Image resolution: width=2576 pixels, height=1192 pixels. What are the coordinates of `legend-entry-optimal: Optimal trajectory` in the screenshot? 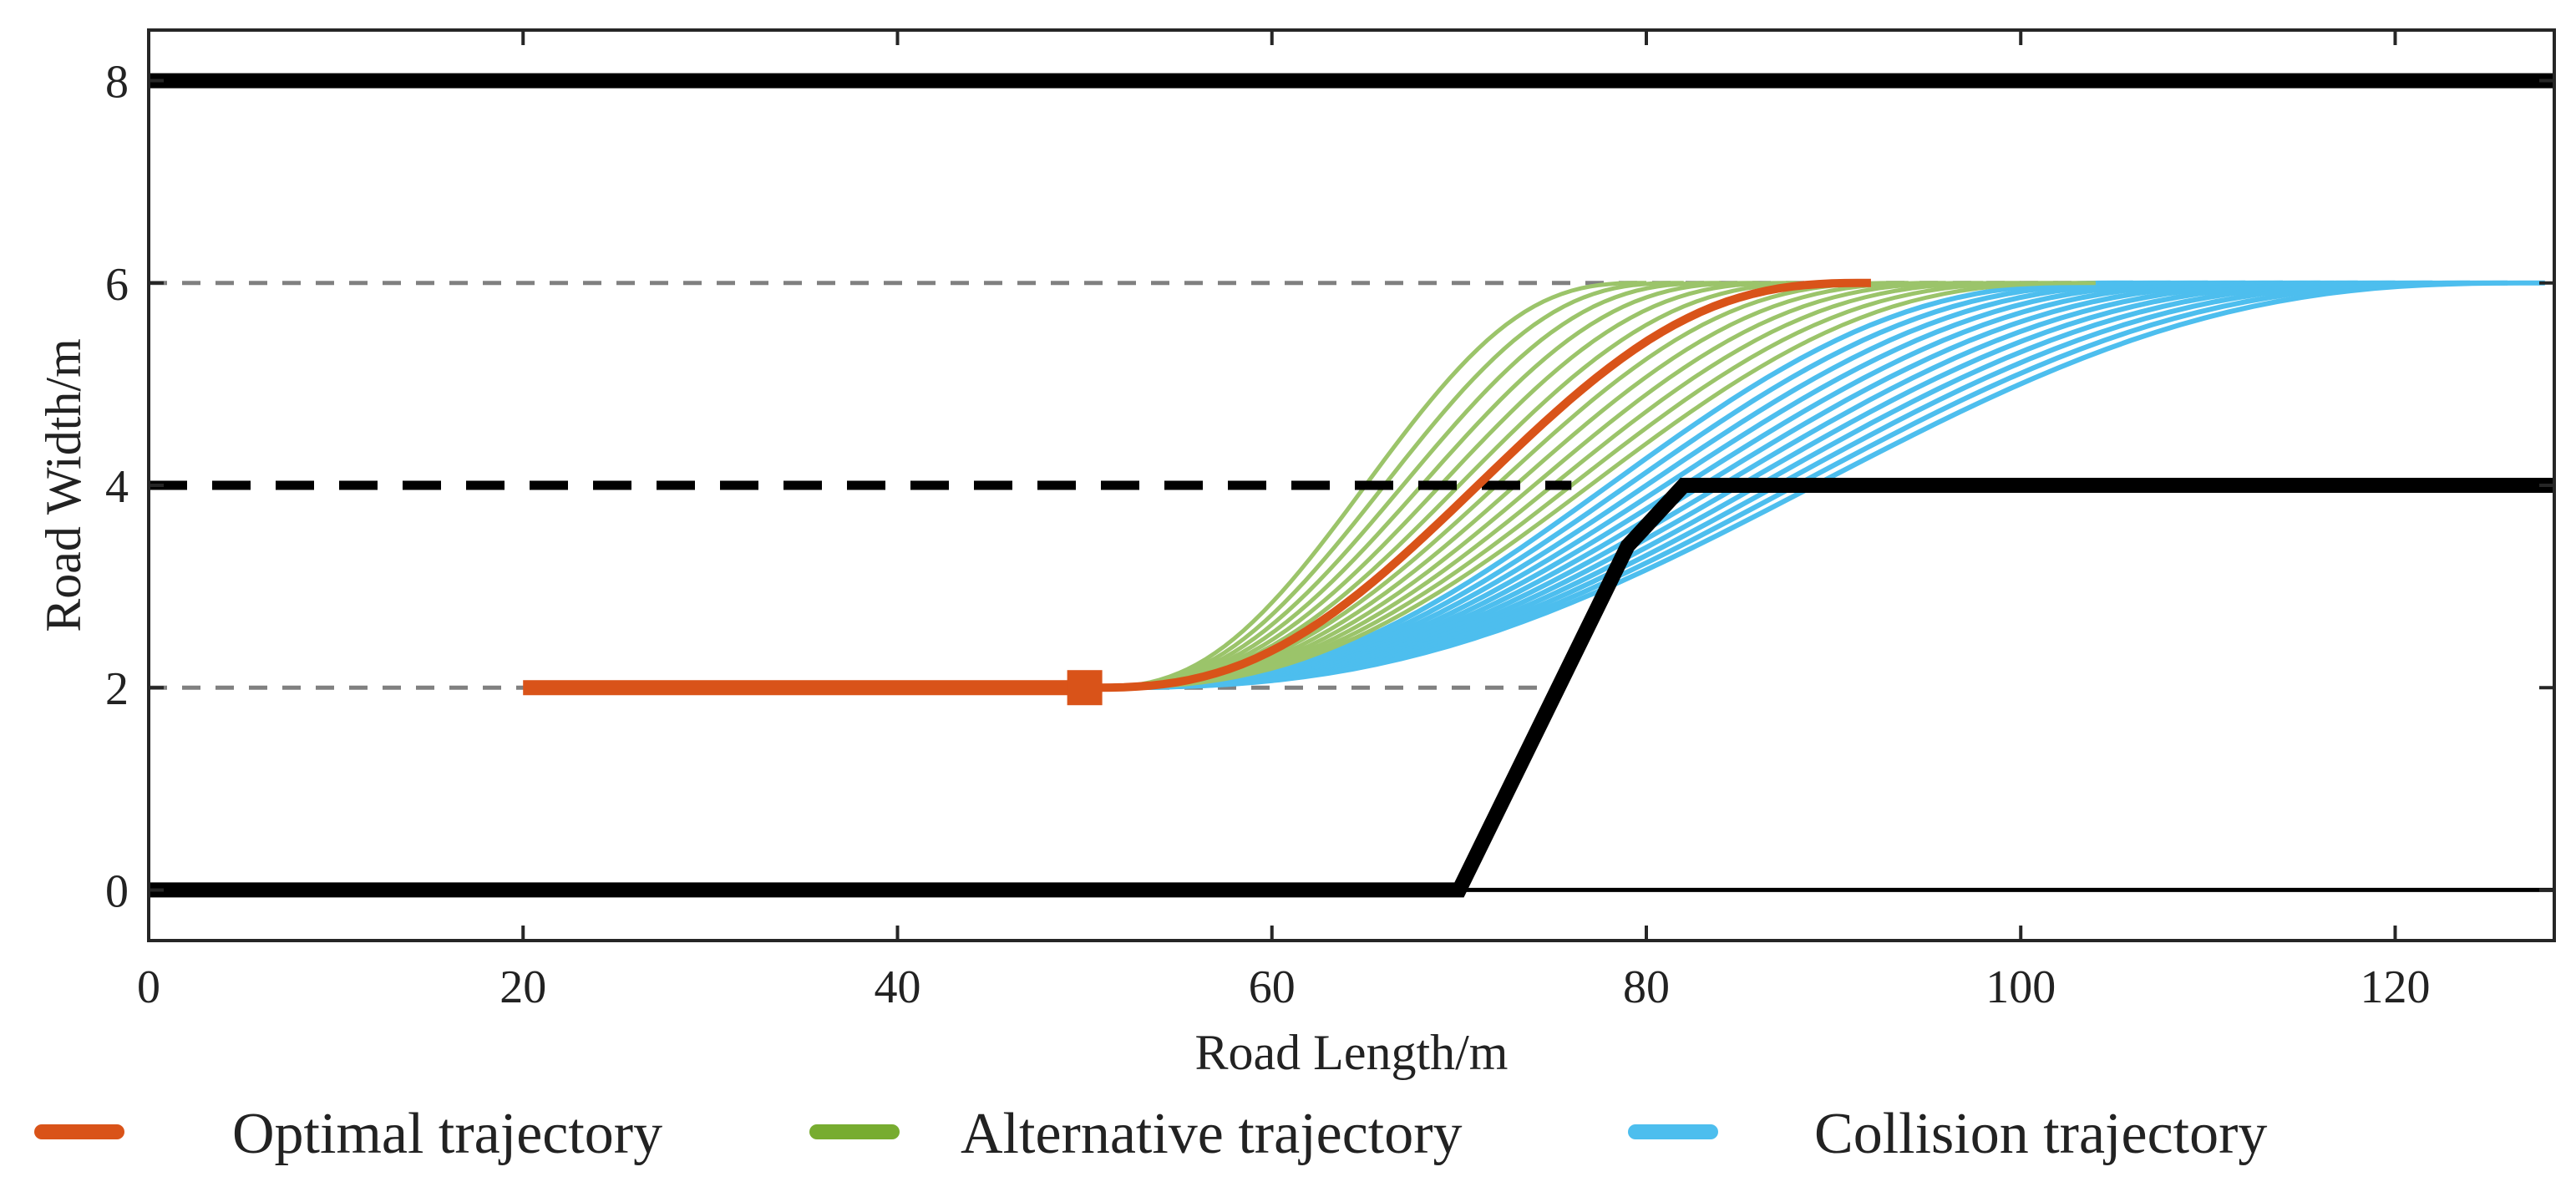 It's located at (348, 1134).